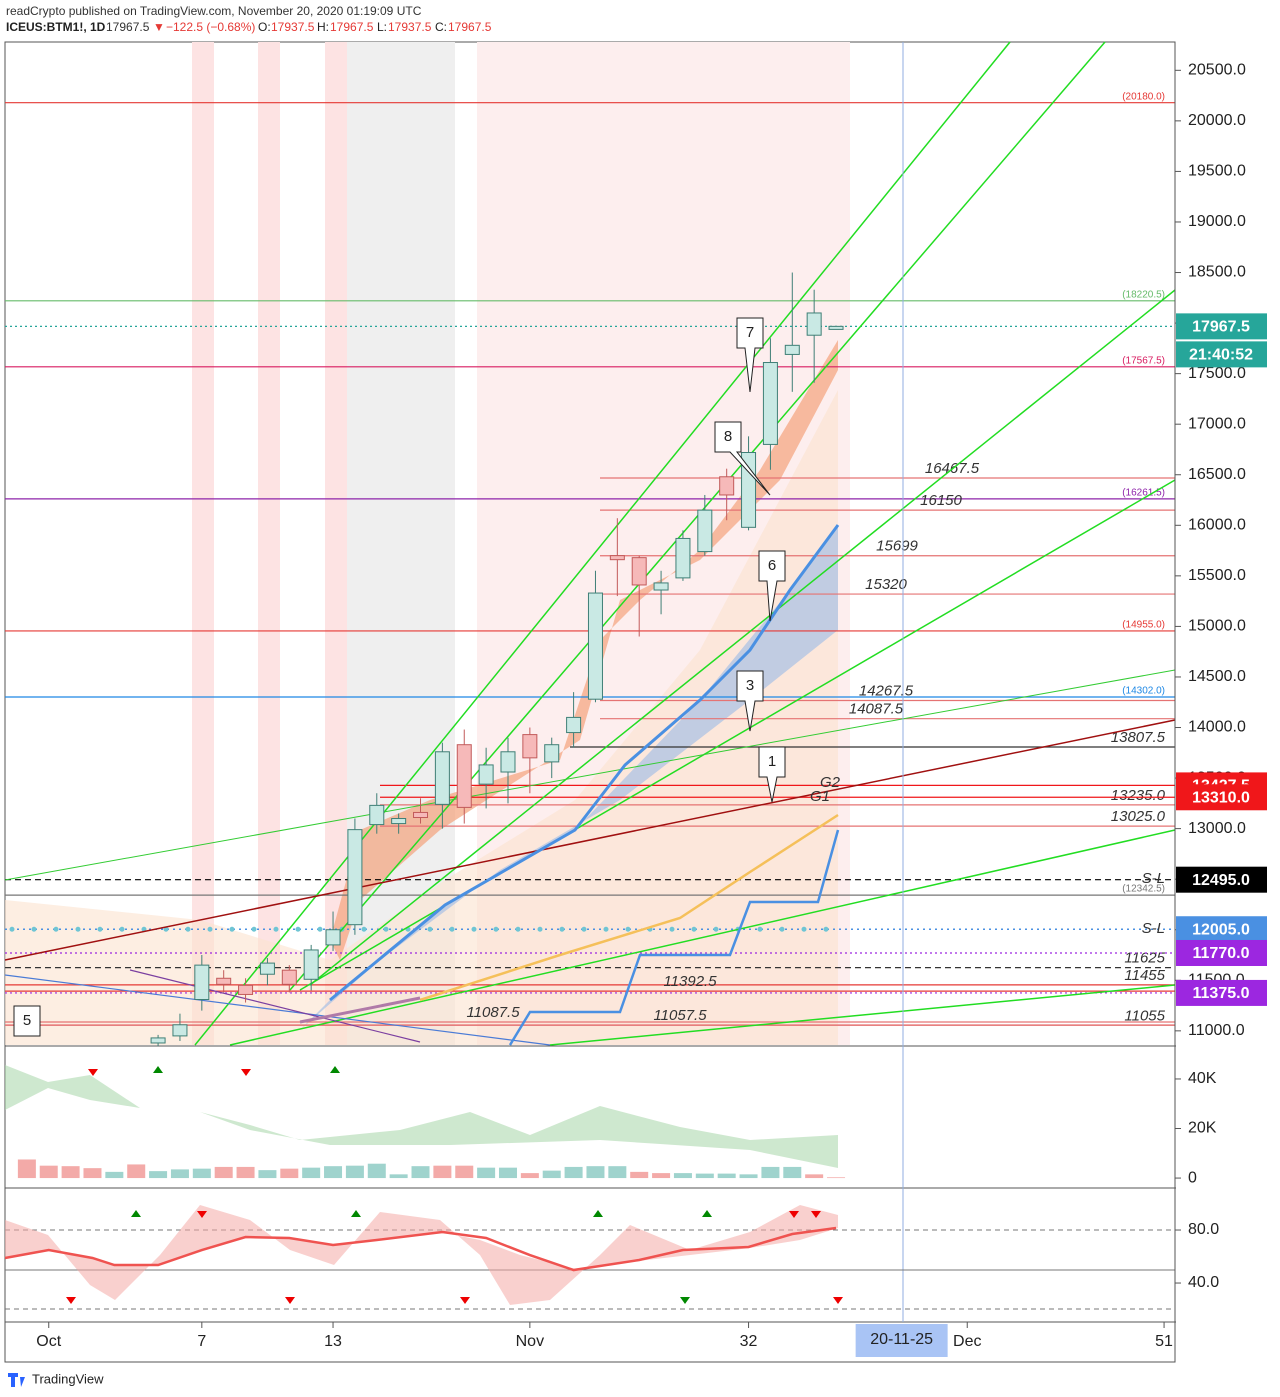 The image size is (1280, 1397). What do you see at coordinates (1217, 828) in the screenshot?
I see `y-tick-label: 13000.0` at bounding box center [1217, 828].